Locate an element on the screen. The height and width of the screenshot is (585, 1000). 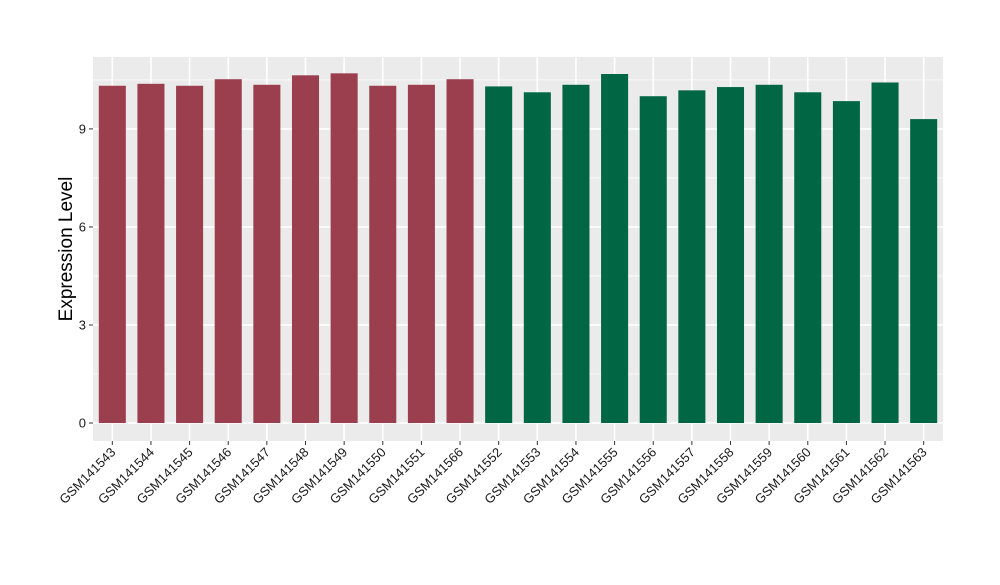
y-tick-label: 3 is located at coordinates (82, 324).